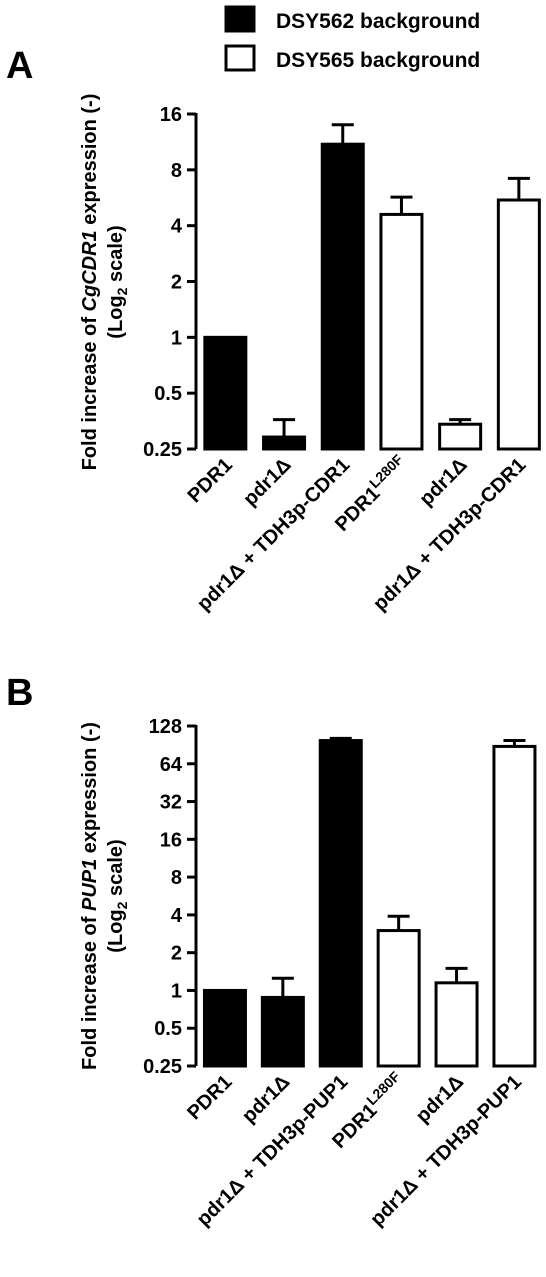  What do you see at coordinates (177, 916) in the screenshot?
I see `panel-b-y-tick-label: 4` at bounding box center [177, 916].